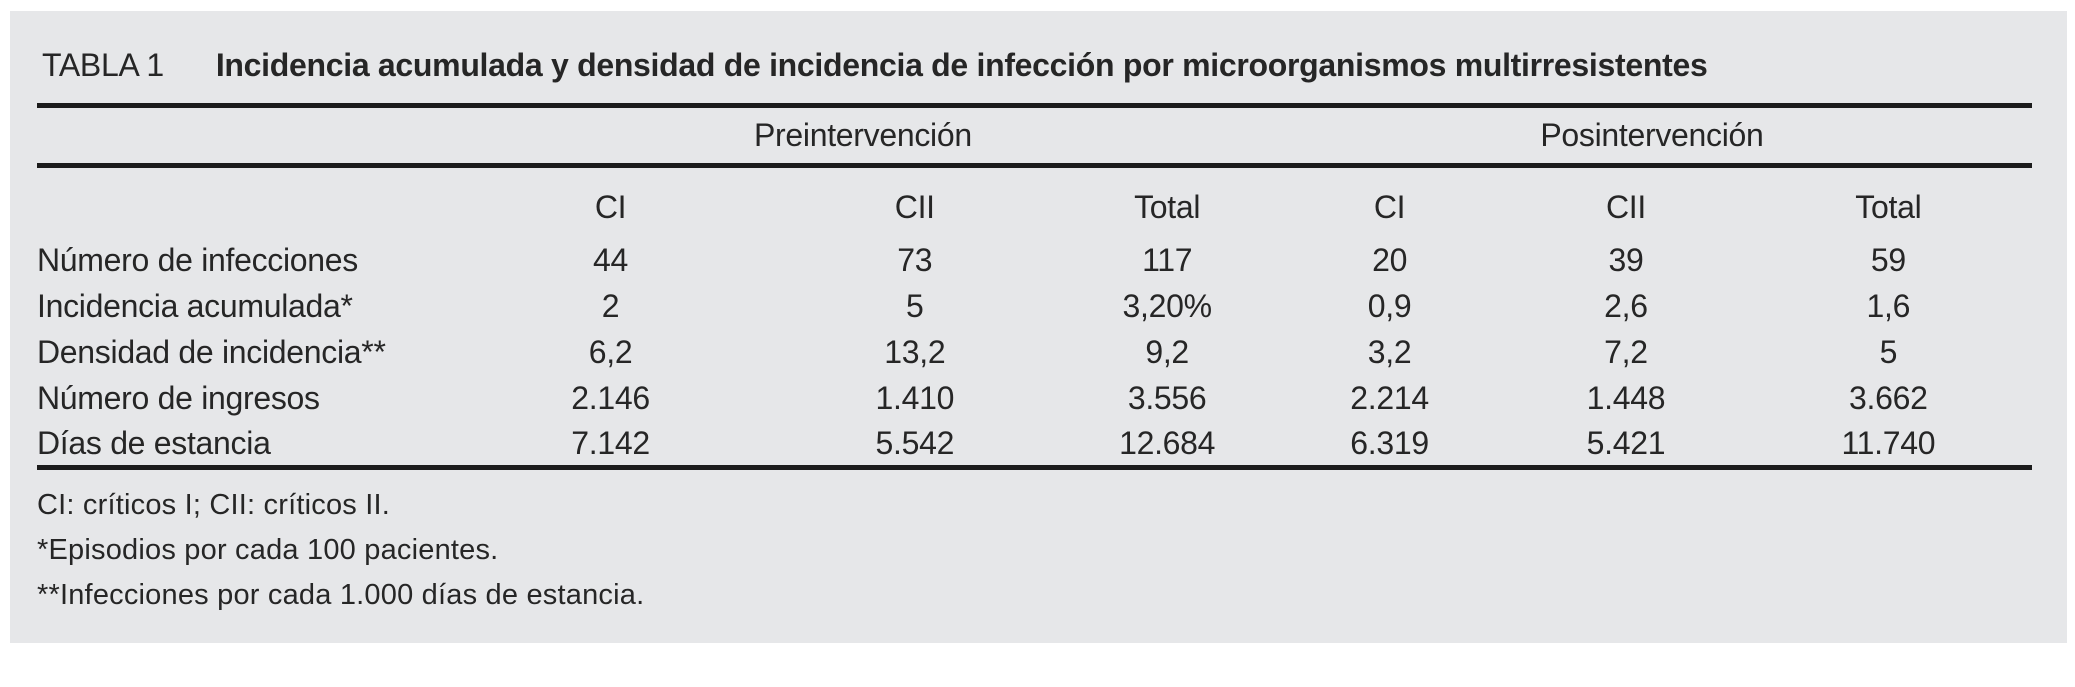 The height and width of the screenshot is (687, 2075). Describe the element at coordinates (1167, 260) in the screenshot. I see `cell-value: 117` at that location.